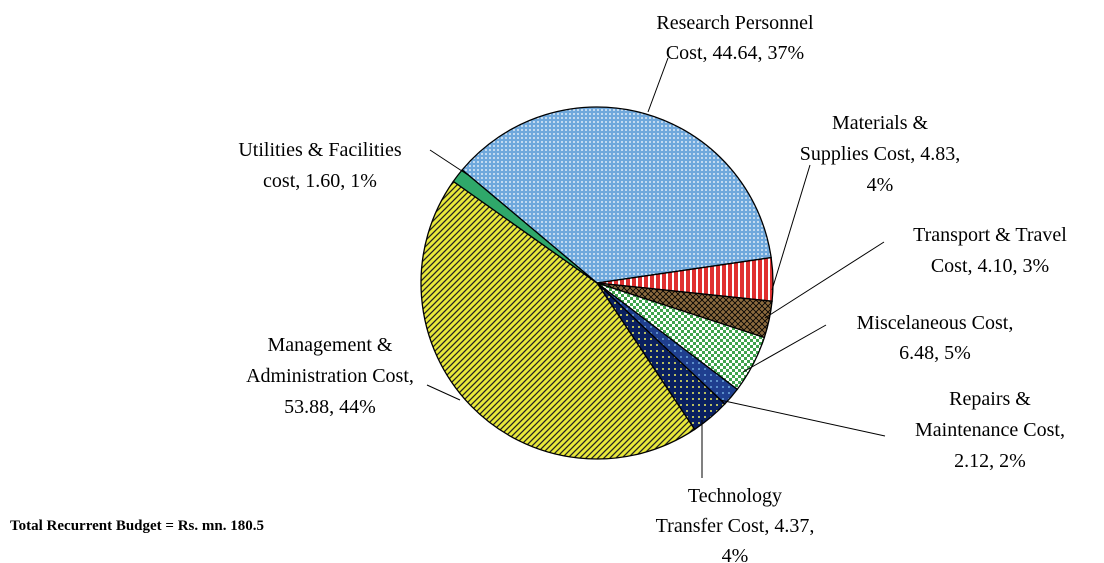  Describe the element at coordinates (320, 181) in the screenshot. I see `data-label-line: cost, 1.60, 1%` at that location.